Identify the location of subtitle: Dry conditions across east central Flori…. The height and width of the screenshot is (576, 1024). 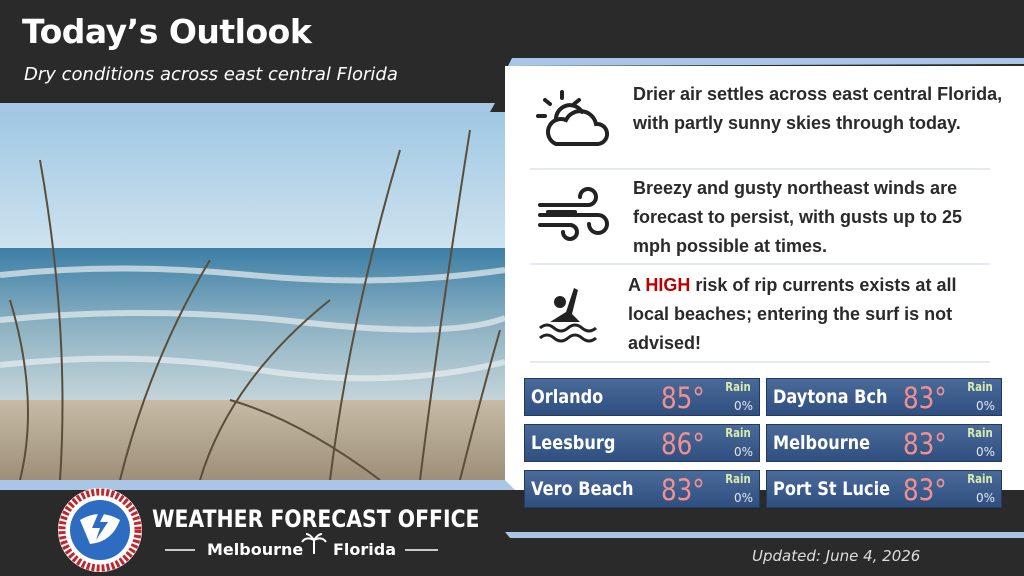
(211, 74).